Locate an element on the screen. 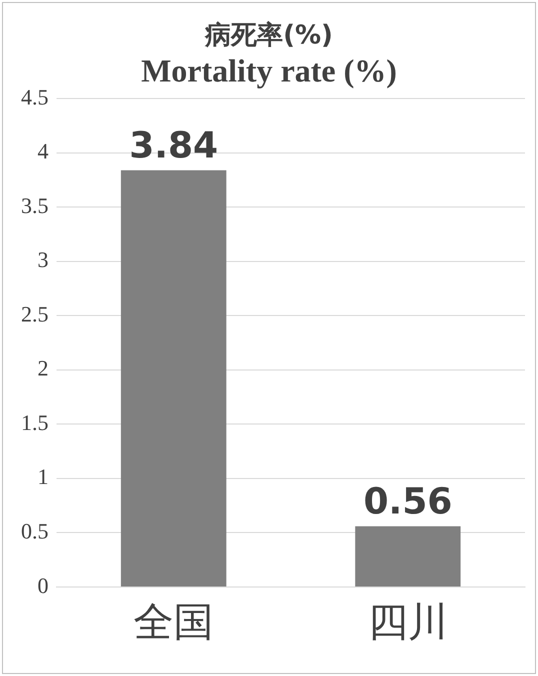  y-tick-label: 0.5 is located at coordinates (34, 531).